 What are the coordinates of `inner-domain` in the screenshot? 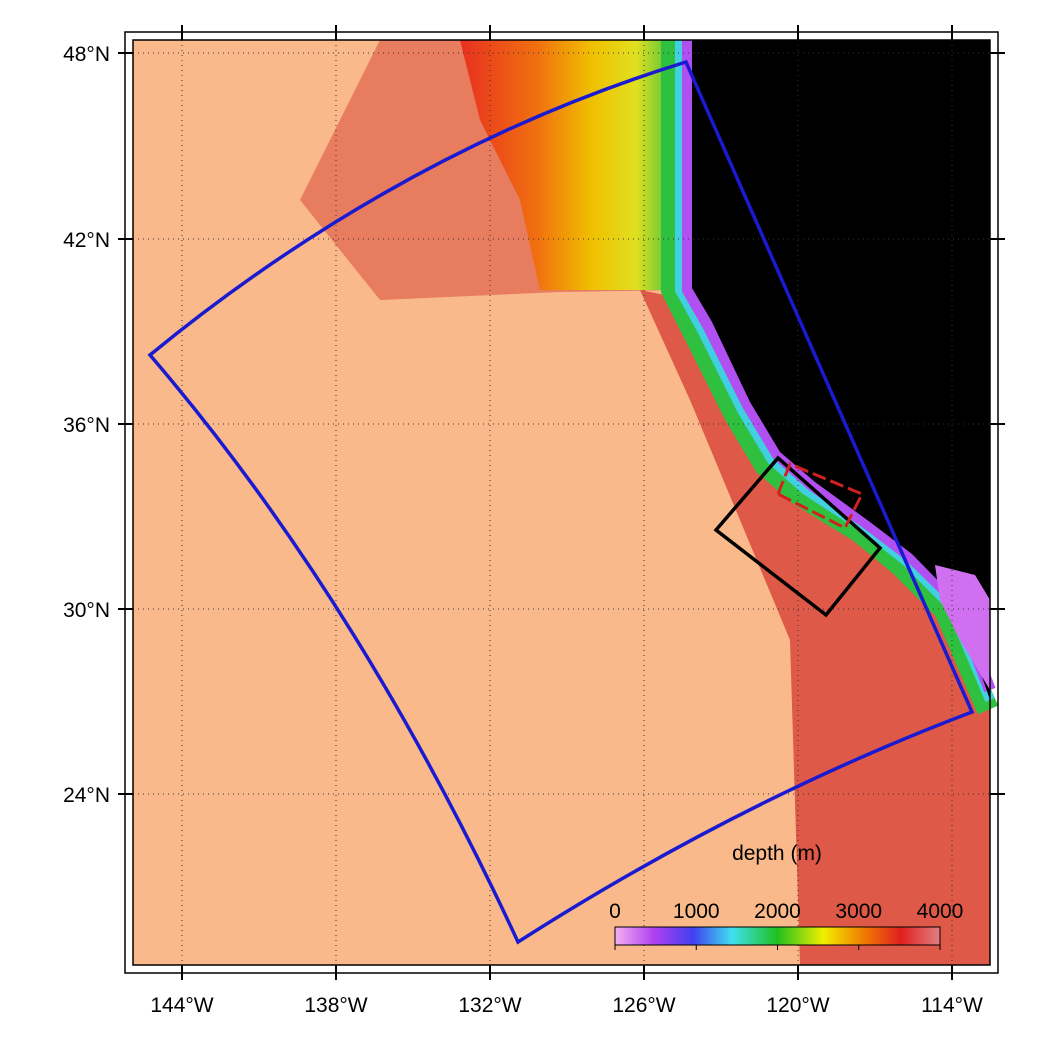 It's located at (798, 536).